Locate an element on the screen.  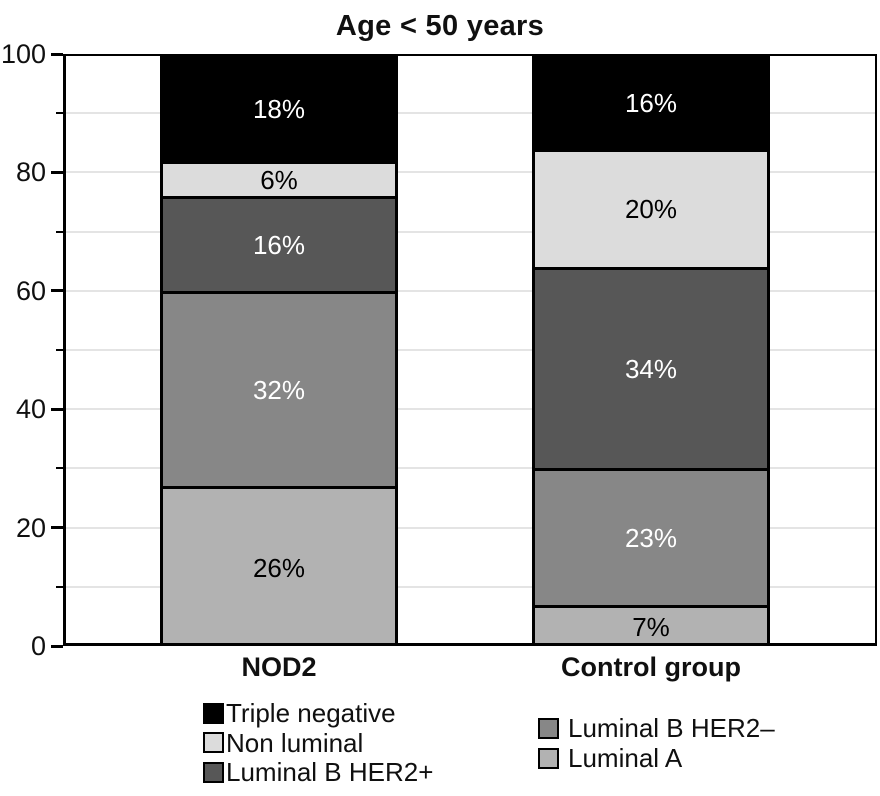
segment-value-label: 32% is located at coordinates (279, 389).